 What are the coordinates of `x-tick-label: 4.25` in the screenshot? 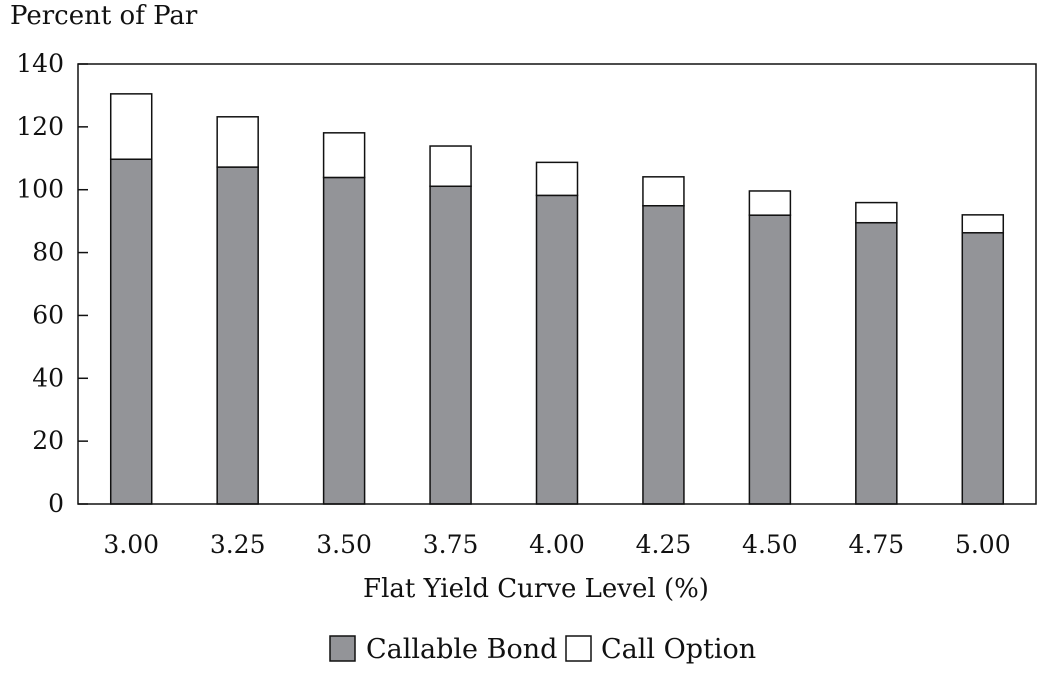 It's located at (664, 544).